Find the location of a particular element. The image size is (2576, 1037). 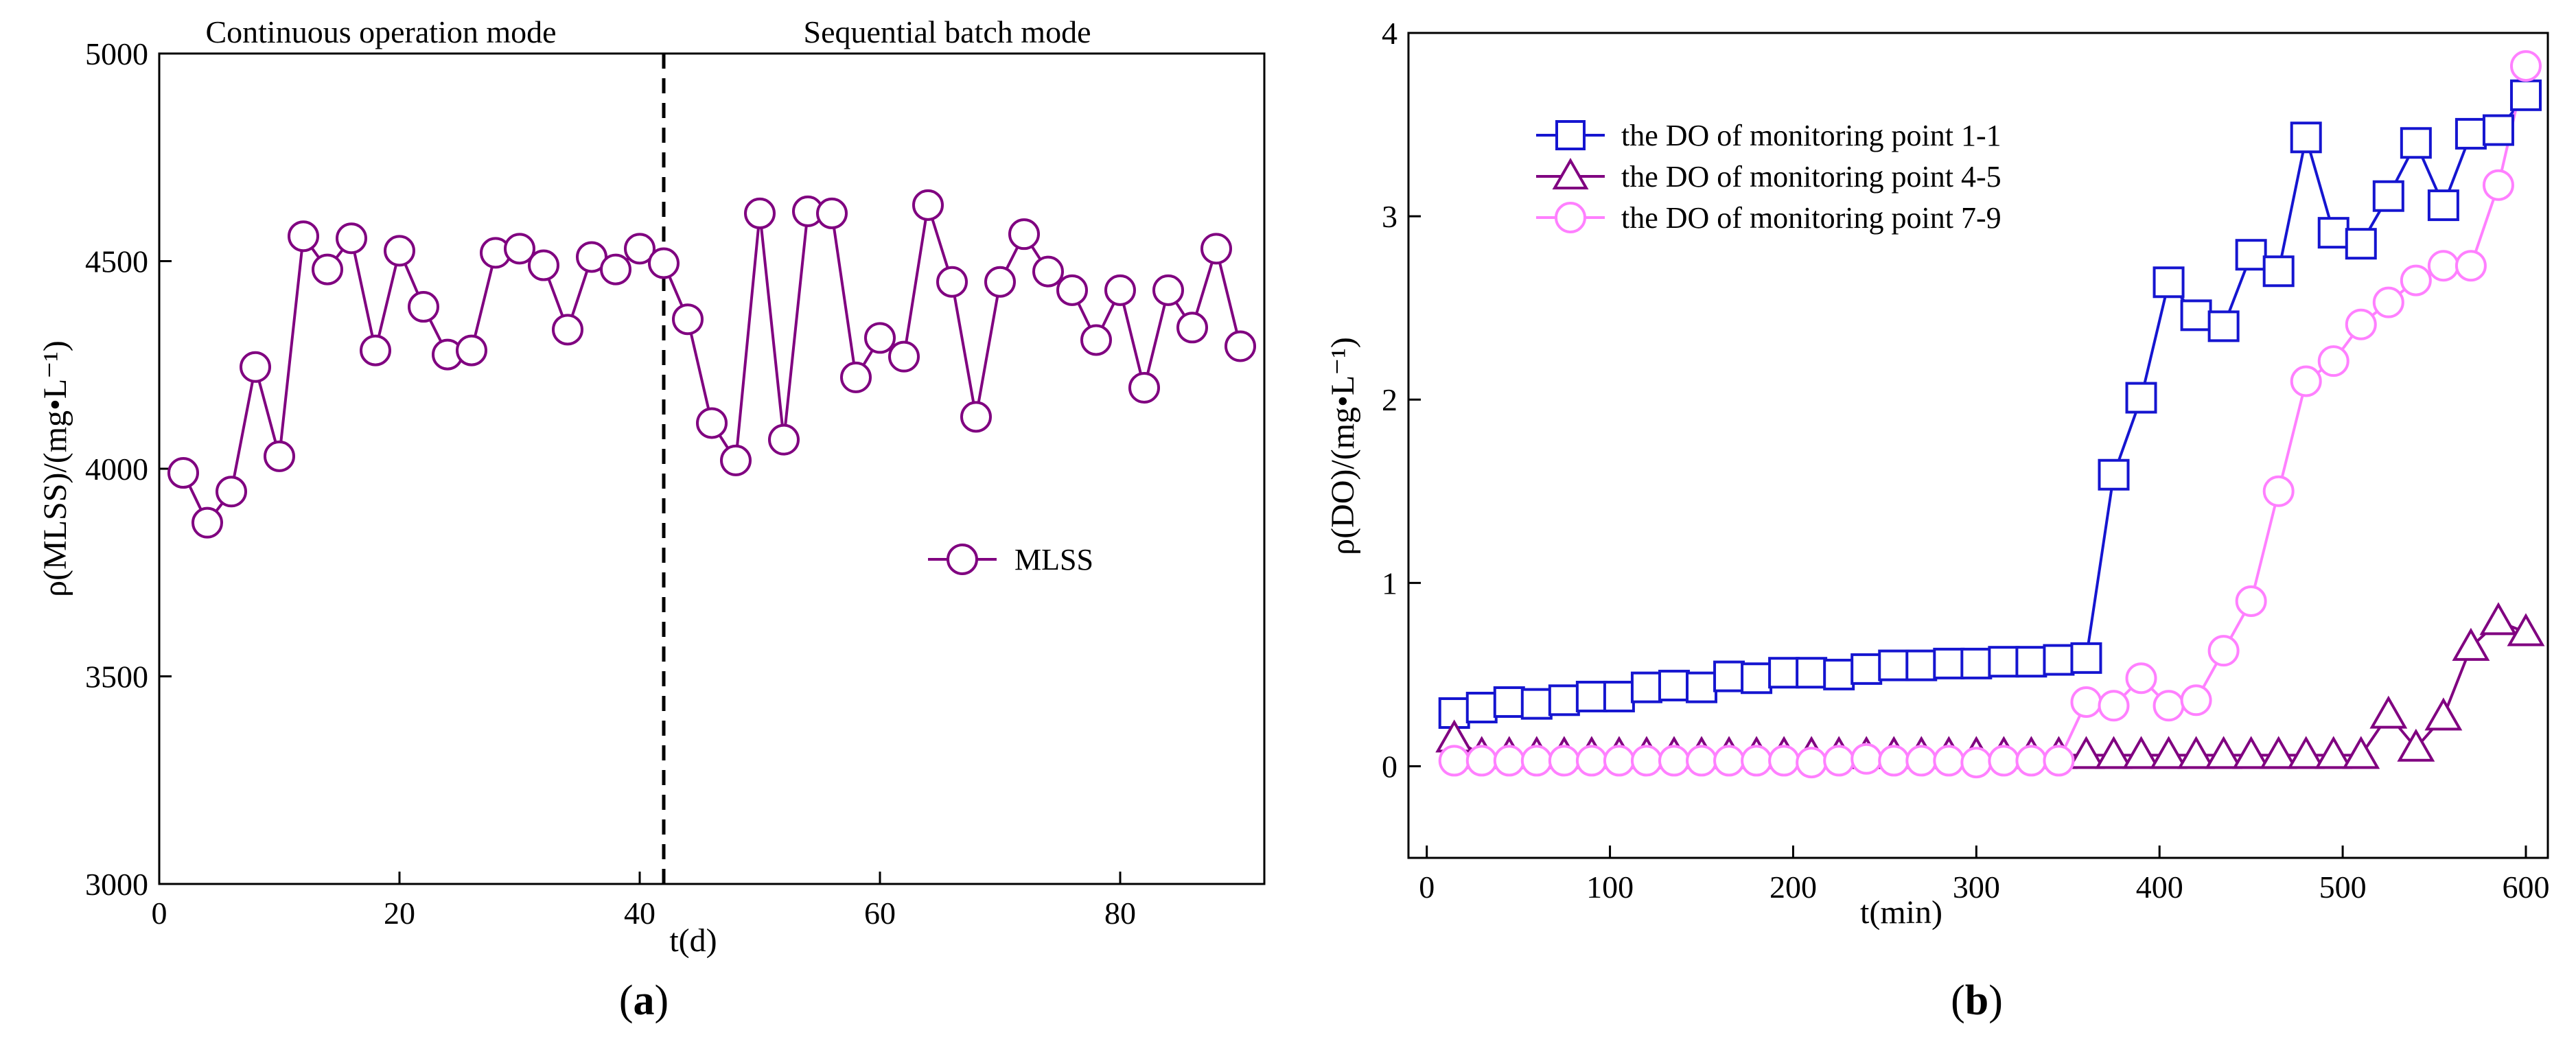

panel-a-x-tick-label: 80 is located at coordinates (1120, 913).